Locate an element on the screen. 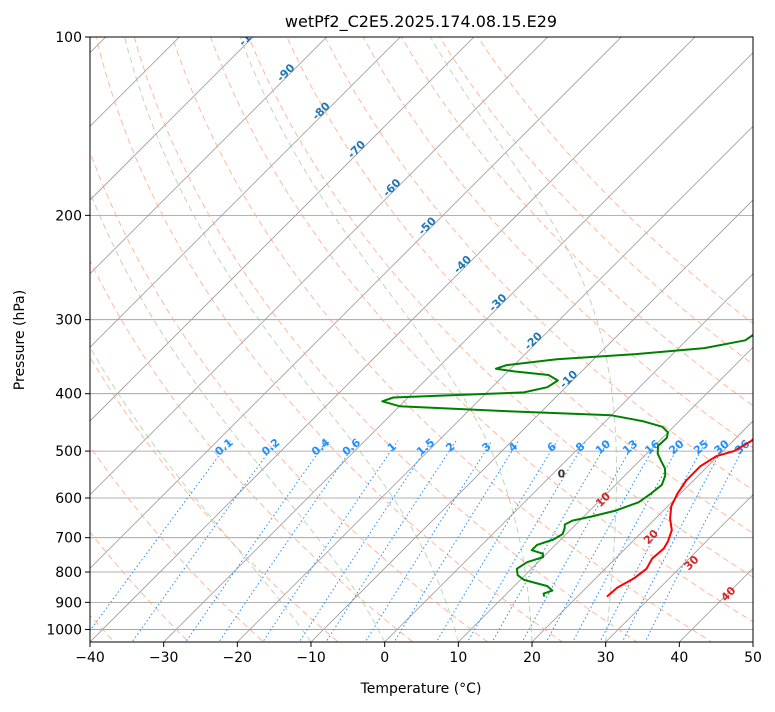 The image size is (775, 712). x-tick-label: −10 is located at coordinates (311, 658).